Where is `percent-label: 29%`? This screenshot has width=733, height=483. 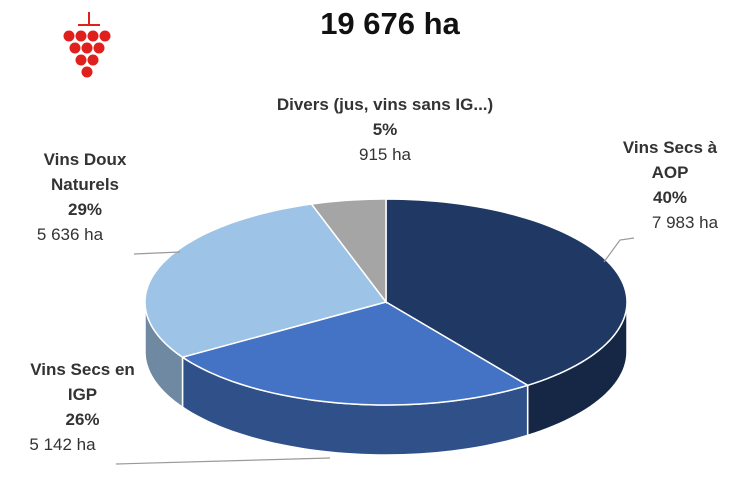
percent-label: 29% is located at coordinates (85, 209).